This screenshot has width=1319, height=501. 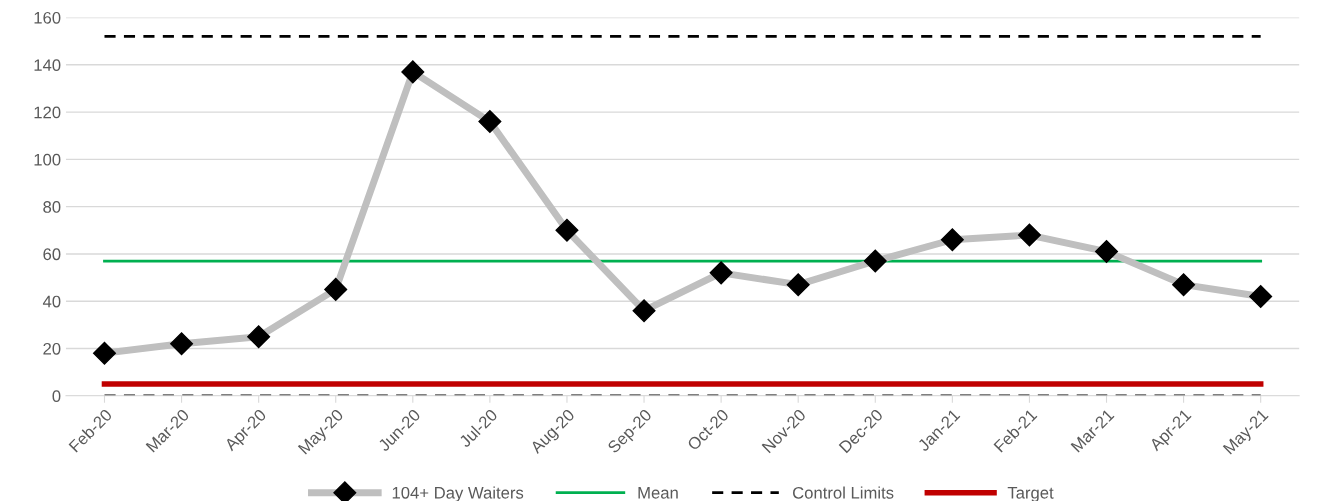 I want to click on legend-label: Mean, so click(x=658, y=493).